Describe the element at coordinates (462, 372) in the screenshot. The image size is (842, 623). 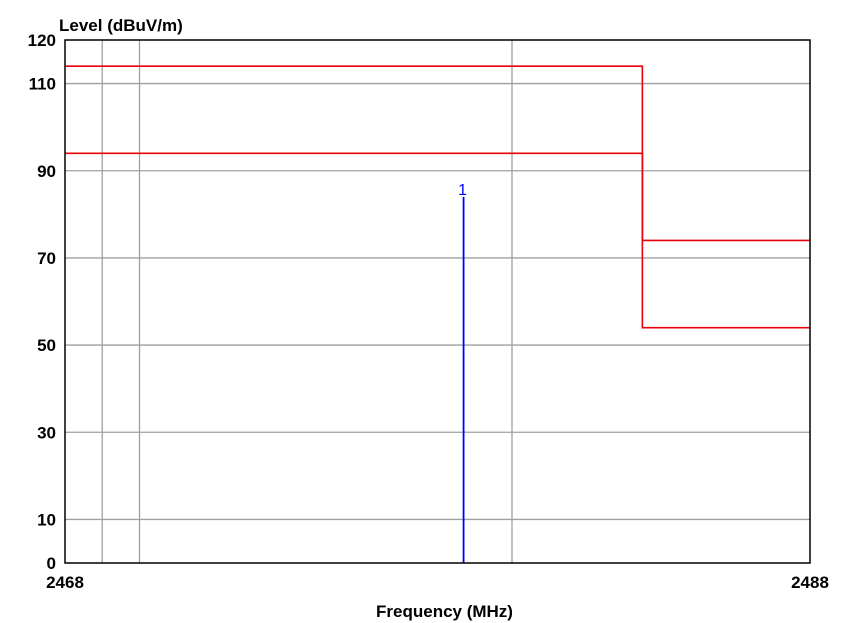
I see `markers: 1` at that location.